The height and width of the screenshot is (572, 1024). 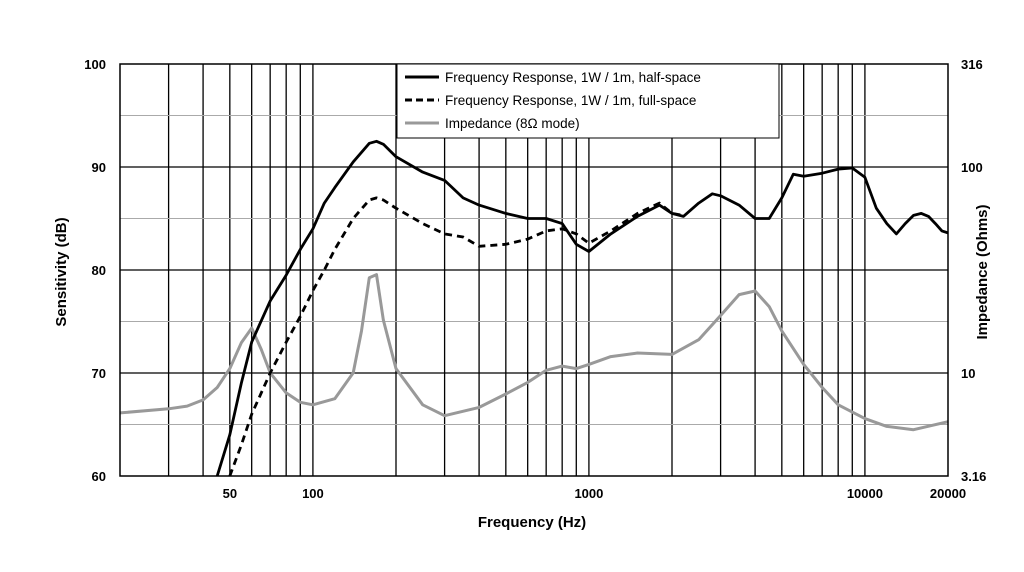 I want to click on y-tick-label: 80, so click(x=99, y=270).